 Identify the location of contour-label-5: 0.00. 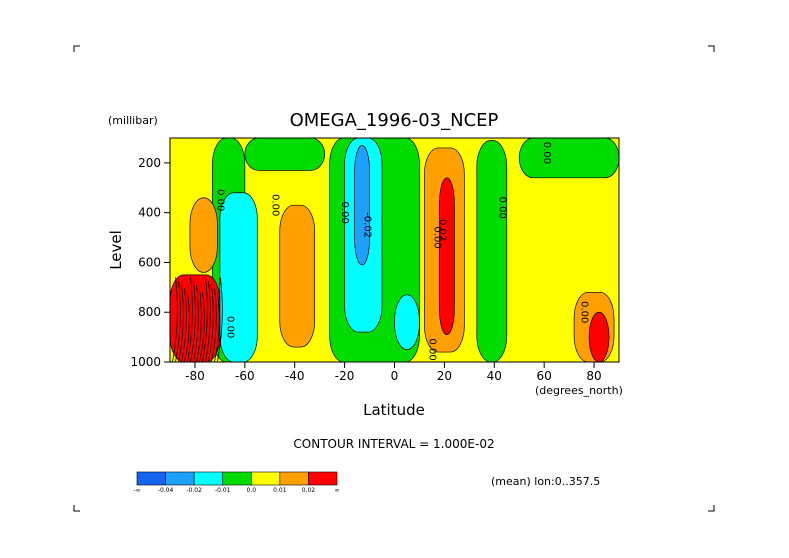
(436, 237).